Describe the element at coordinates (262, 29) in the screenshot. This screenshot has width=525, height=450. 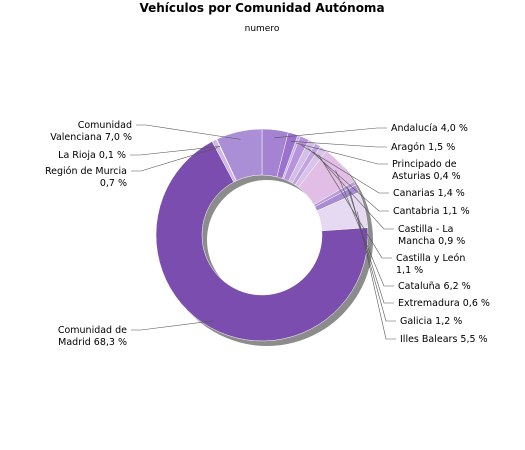
I see `chart-subtitle: numero` at that location.